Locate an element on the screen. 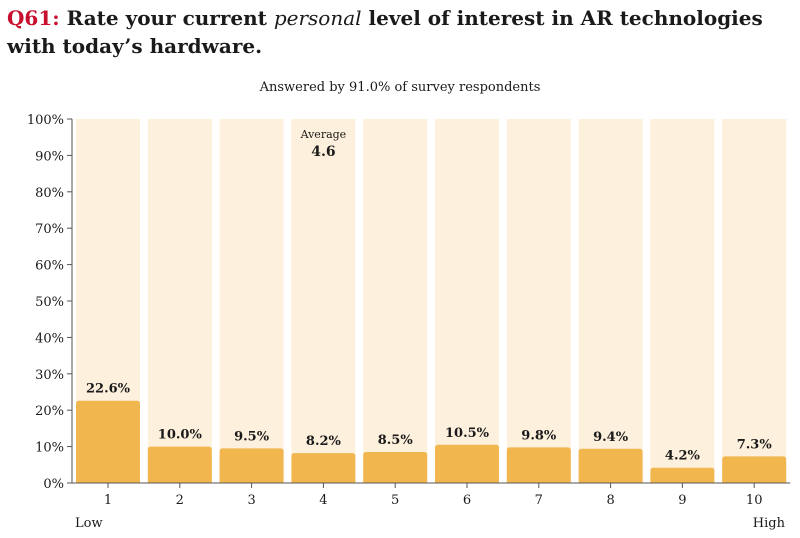 This screenshot has width=800, height=538. x-tick-label: 9 is located at coordinates (682, 500).